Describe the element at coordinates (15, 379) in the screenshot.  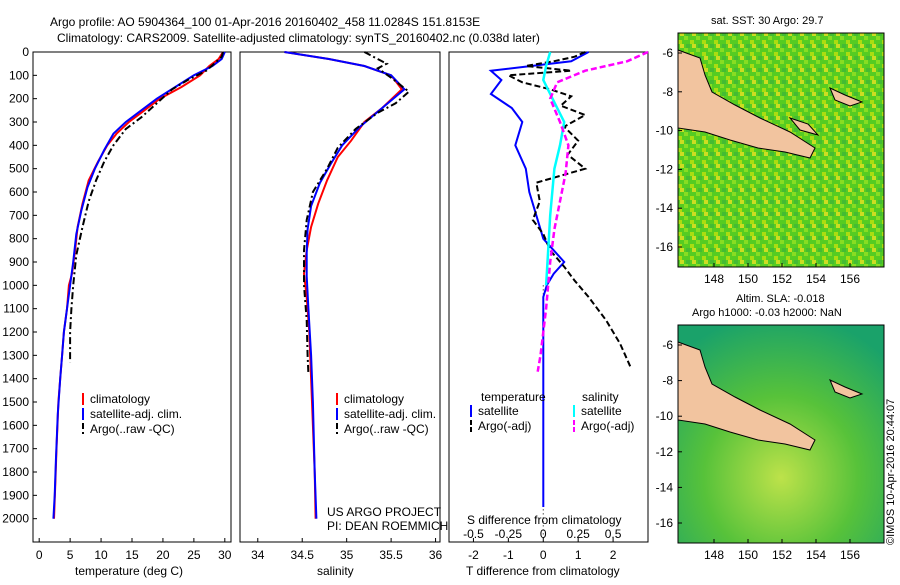
I see `depth-tick-label: 1400` at that location.